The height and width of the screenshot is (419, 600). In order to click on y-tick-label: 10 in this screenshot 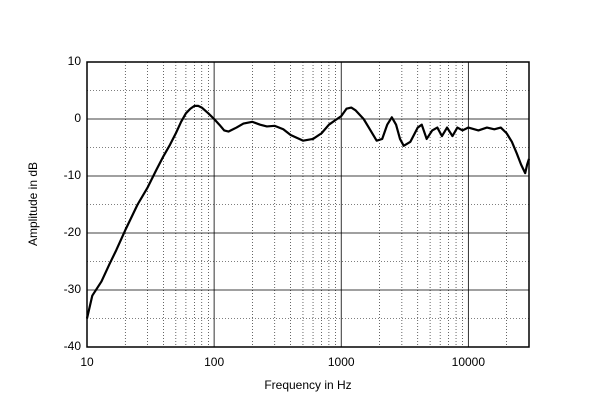, I will do `click(75, 61)`.